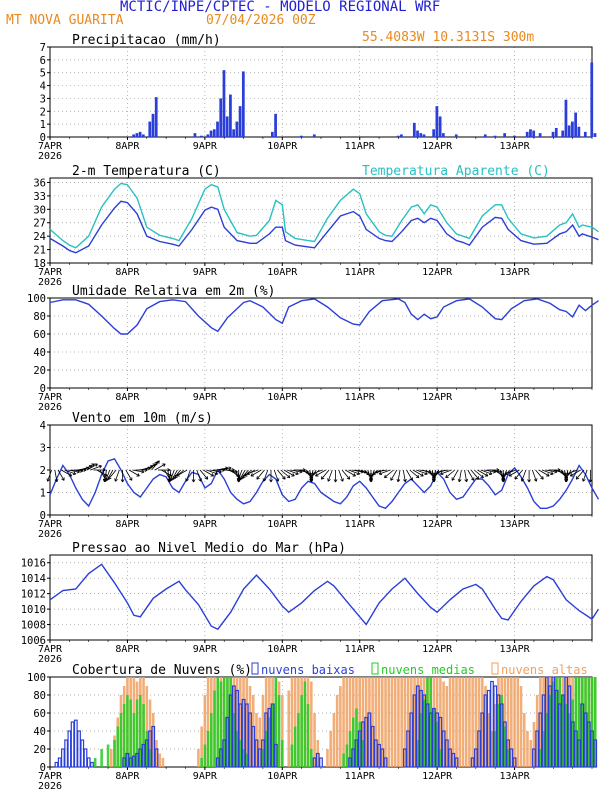 The image size is (612, 792). I want to click on y-tick-label: 36, so click(39, 183).